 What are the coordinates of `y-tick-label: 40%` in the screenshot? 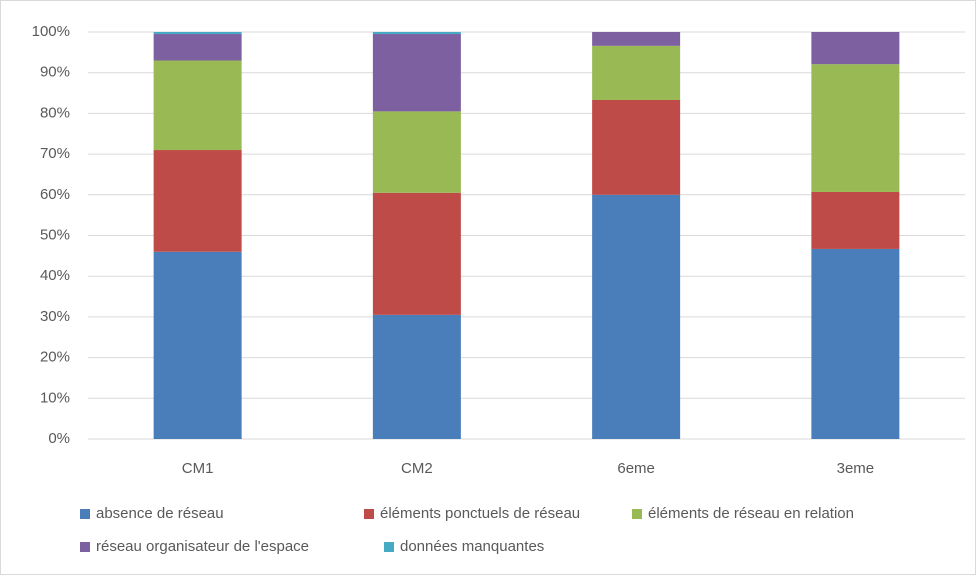 It's located at (55, 275).